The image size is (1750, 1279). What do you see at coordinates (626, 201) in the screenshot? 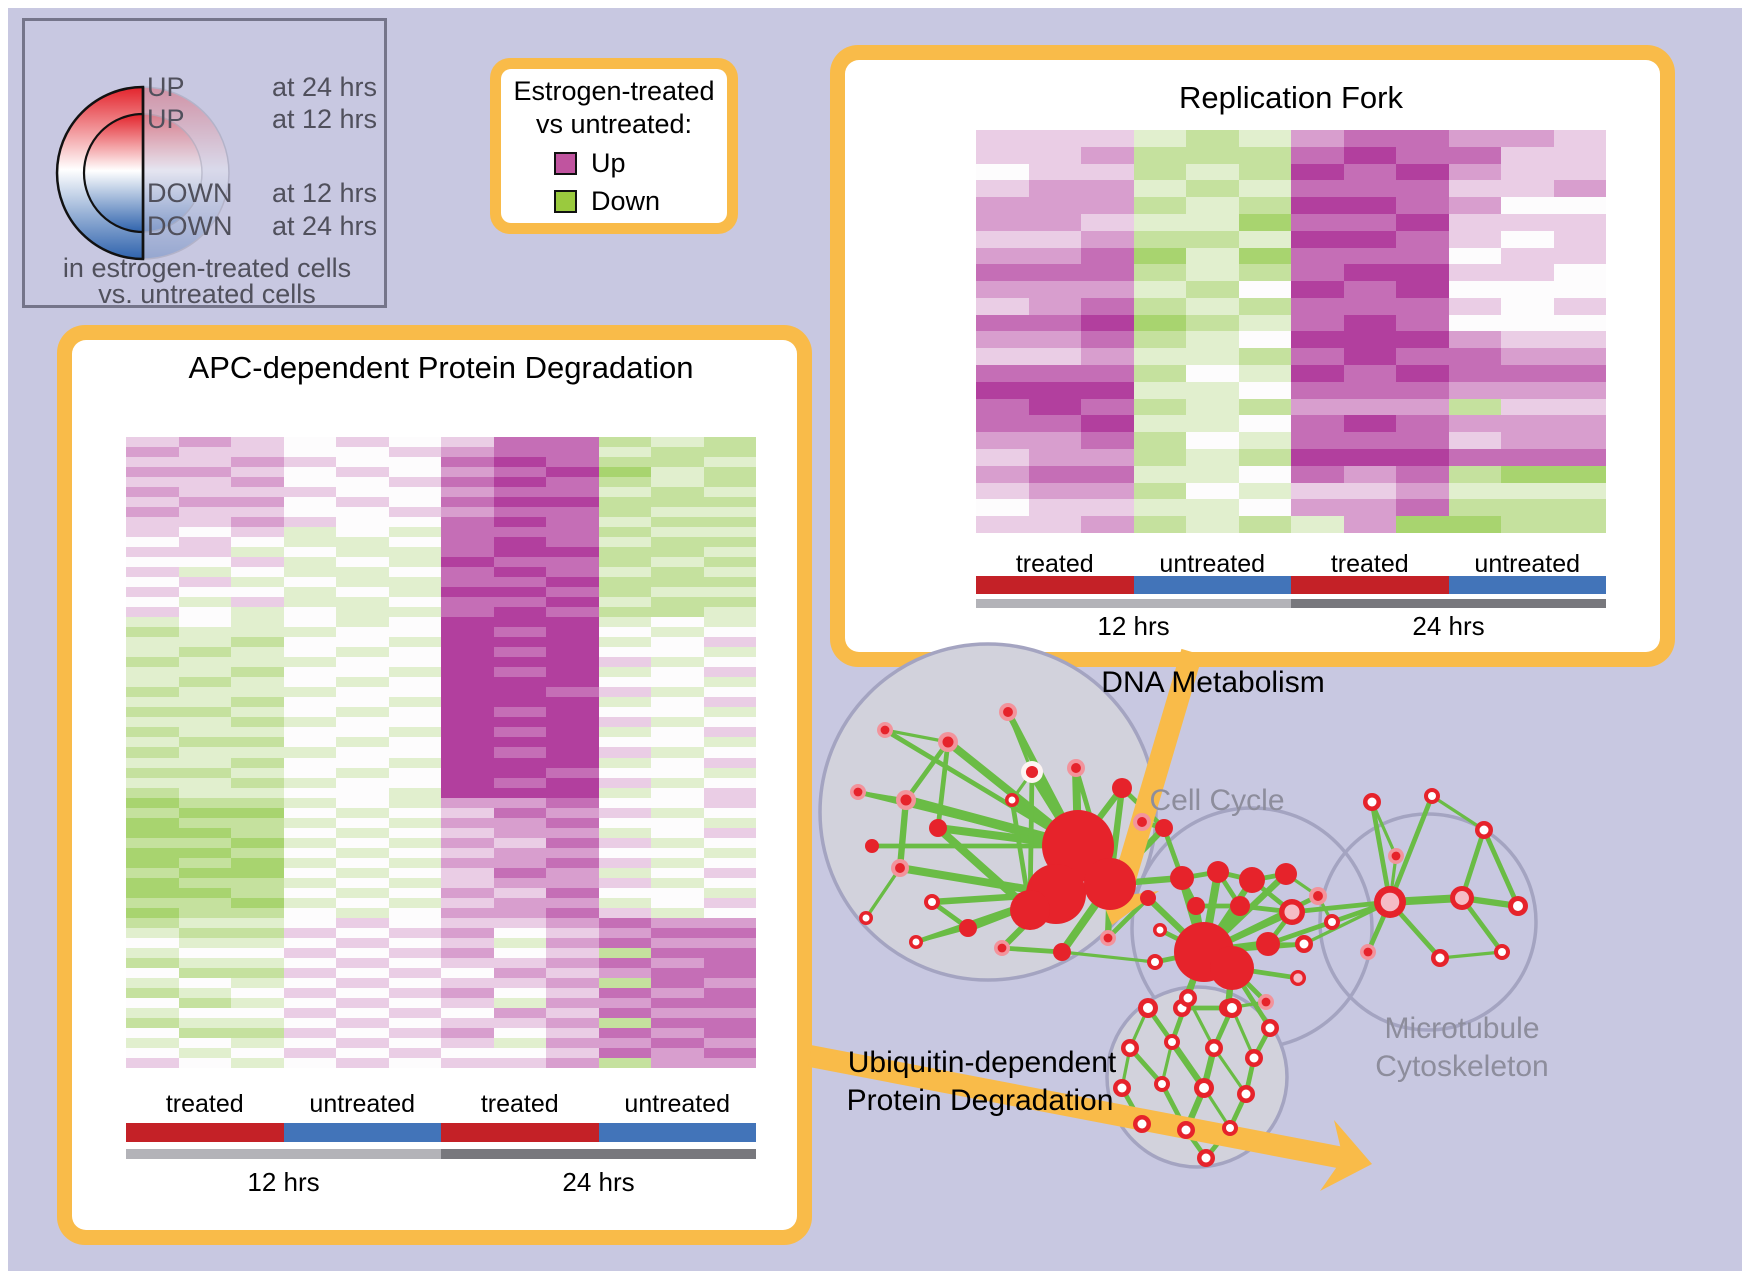
I see `down-label: Down` at bounding box center [626, 201].